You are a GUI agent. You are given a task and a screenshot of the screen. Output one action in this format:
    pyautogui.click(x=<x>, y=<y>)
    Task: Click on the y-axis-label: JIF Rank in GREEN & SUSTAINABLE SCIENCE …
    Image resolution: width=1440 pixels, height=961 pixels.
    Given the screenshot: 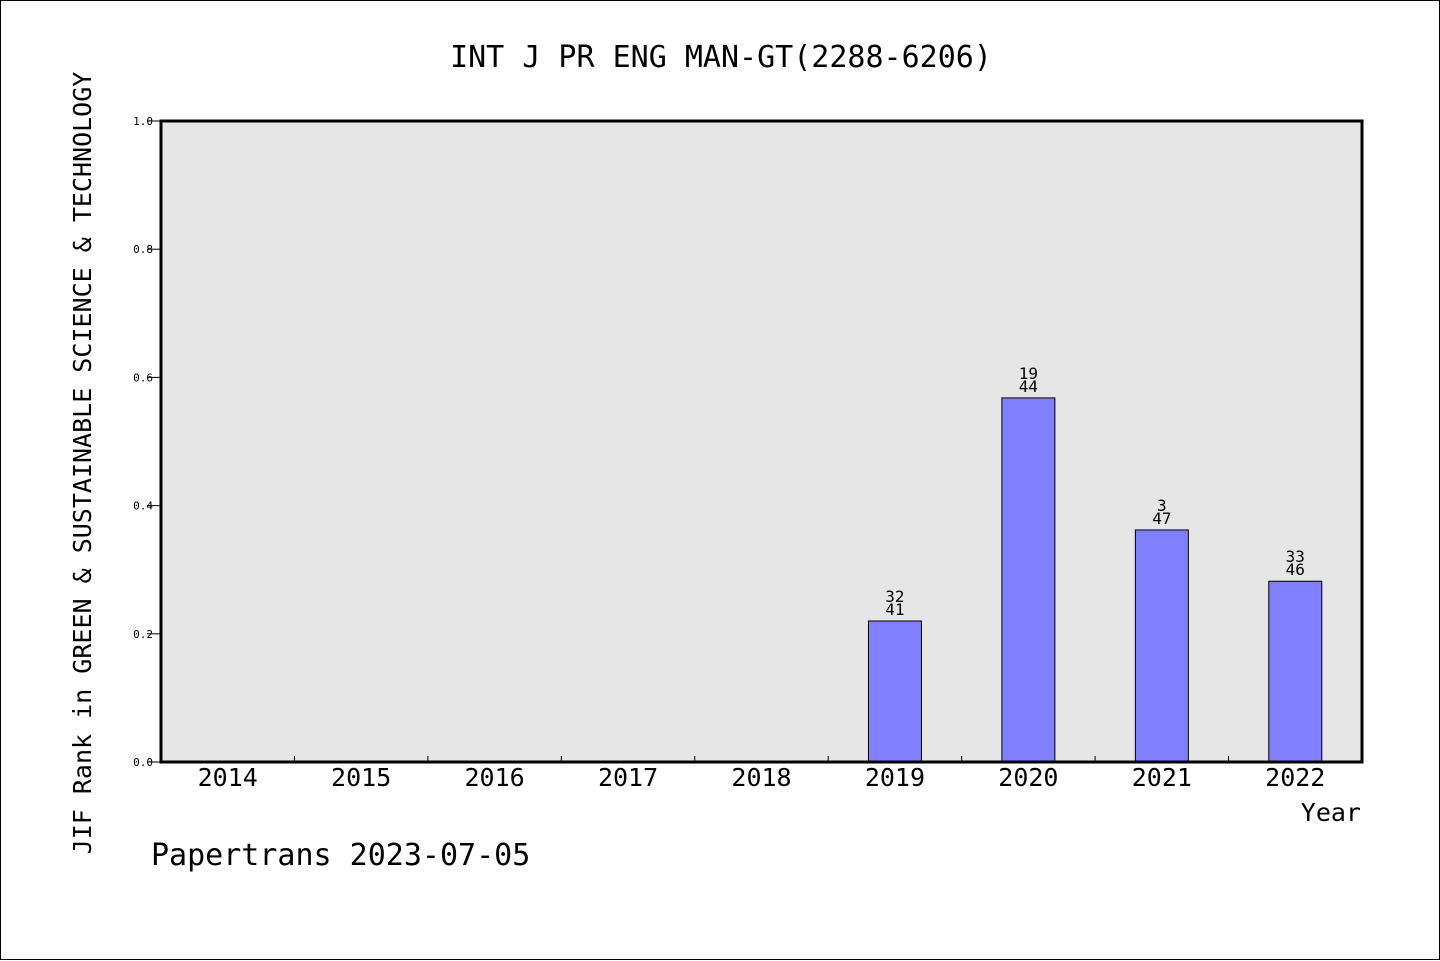 What is the action you would take?
    pyautogui.click(x=82, y=463)
    